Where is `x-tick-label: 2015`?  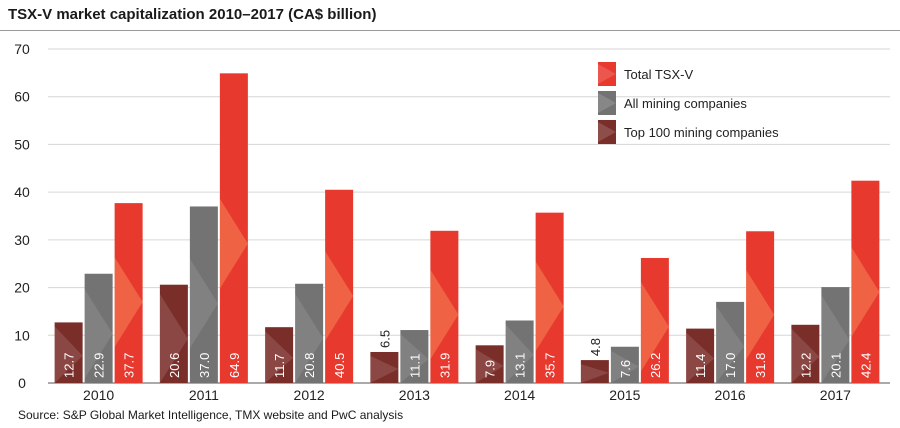 x-tick-label: 2015 is located at coordinates (624, 395).